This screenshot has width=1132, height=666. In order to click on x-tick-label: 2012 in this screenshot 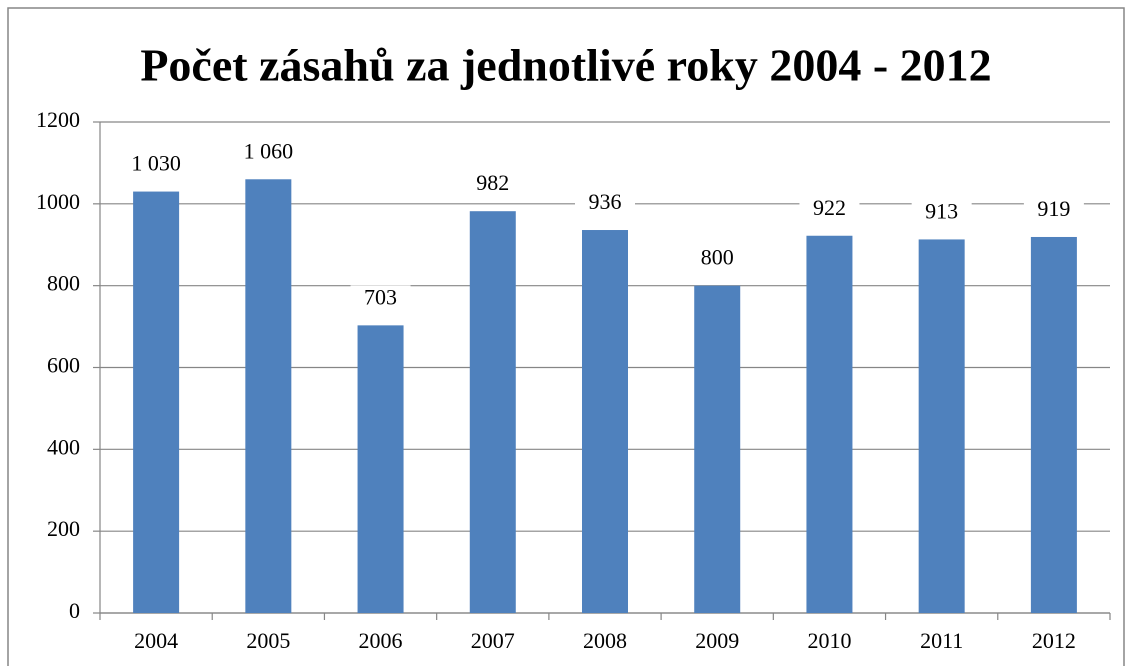, I will do `click(1054, 640)`.